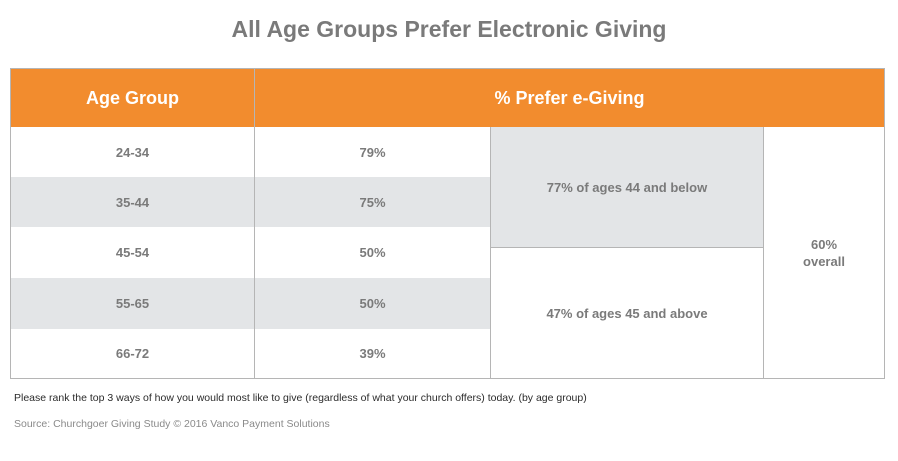  What do you see at coordinates (372, 353) in the screenshot?
I see `value-cell: 39%` at bounding box center [372, 353].